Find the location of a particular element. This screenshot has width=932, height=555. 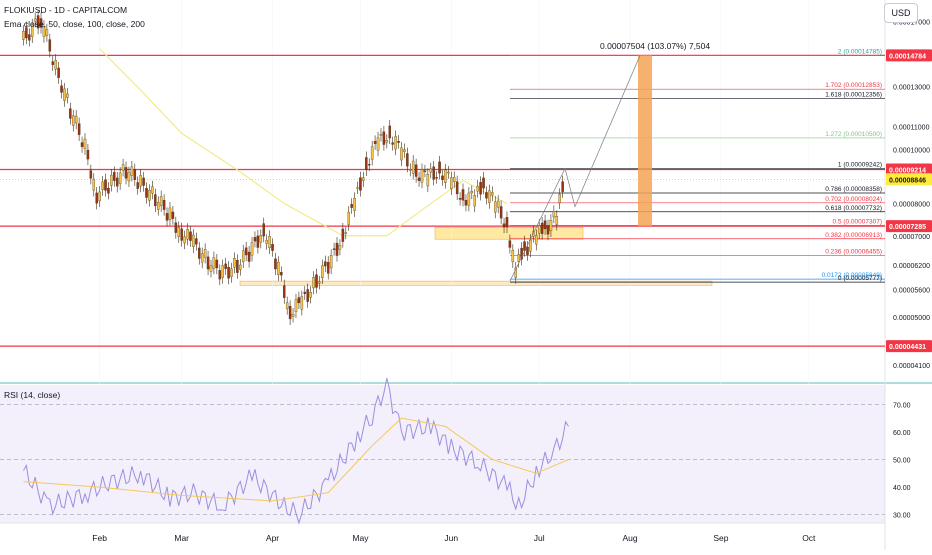

measure-bar is located at coordinates (645, 141).